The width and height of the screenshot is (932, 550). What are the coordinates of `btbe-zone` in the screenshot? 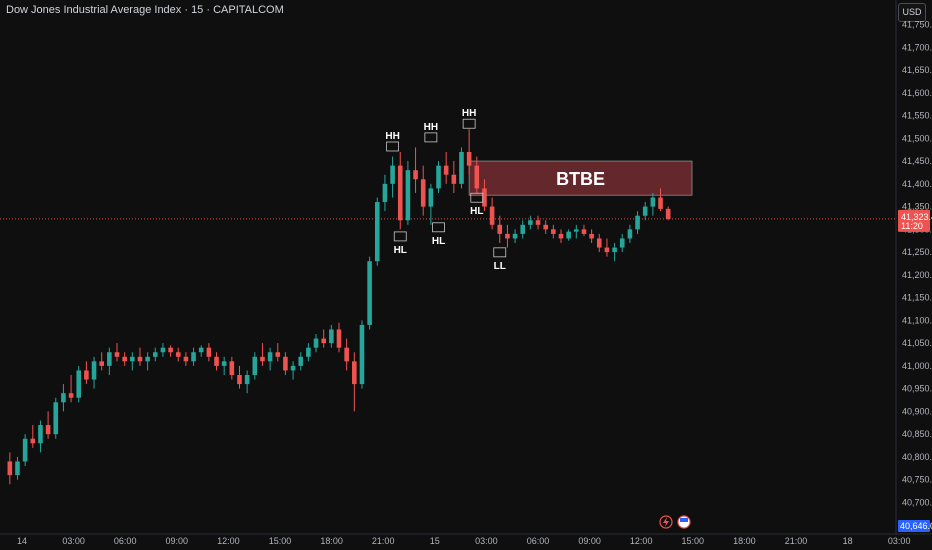 It's located at (580, 178).